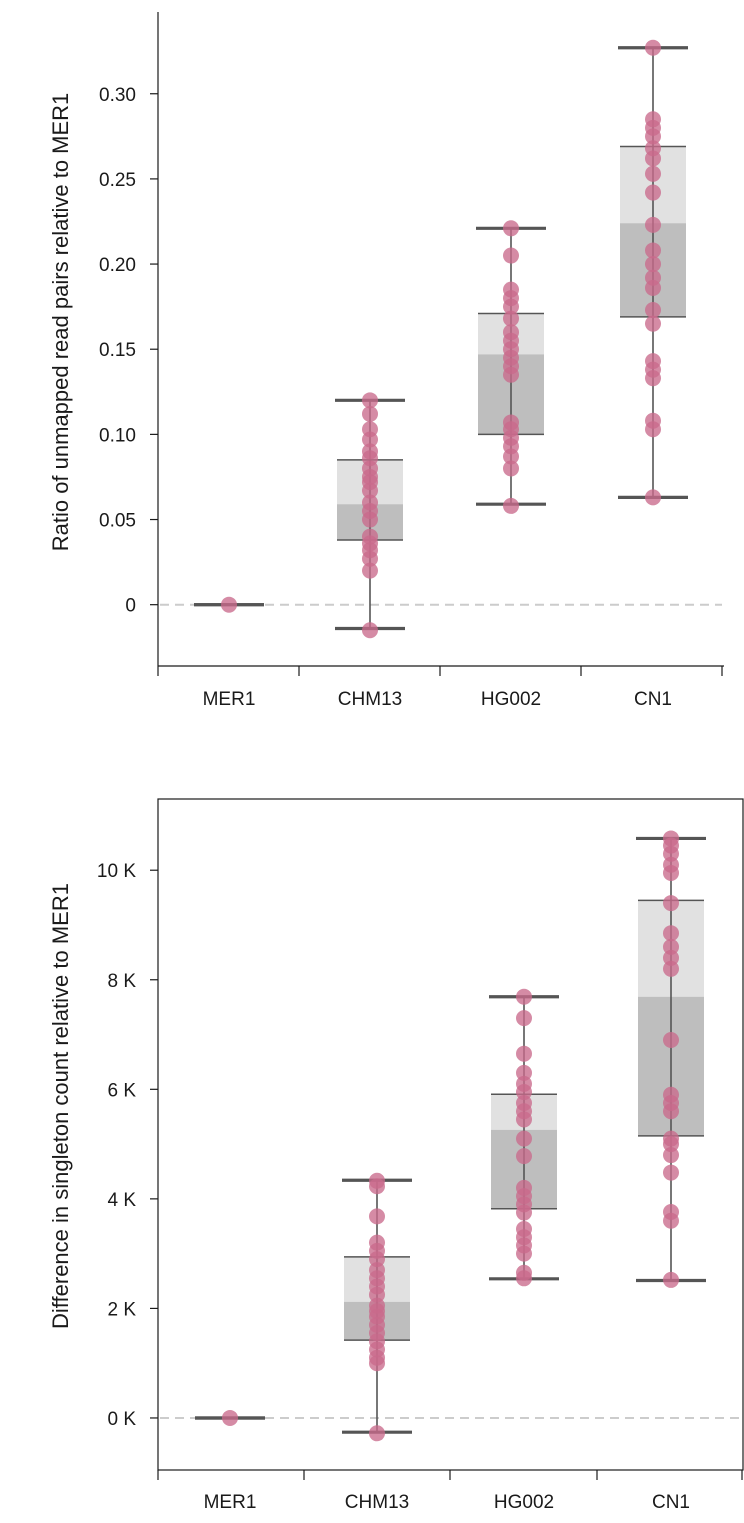  Describe the element at coordinates (117, 265) in the screenshot. I see `y-tick-label: 0.20` at that location.